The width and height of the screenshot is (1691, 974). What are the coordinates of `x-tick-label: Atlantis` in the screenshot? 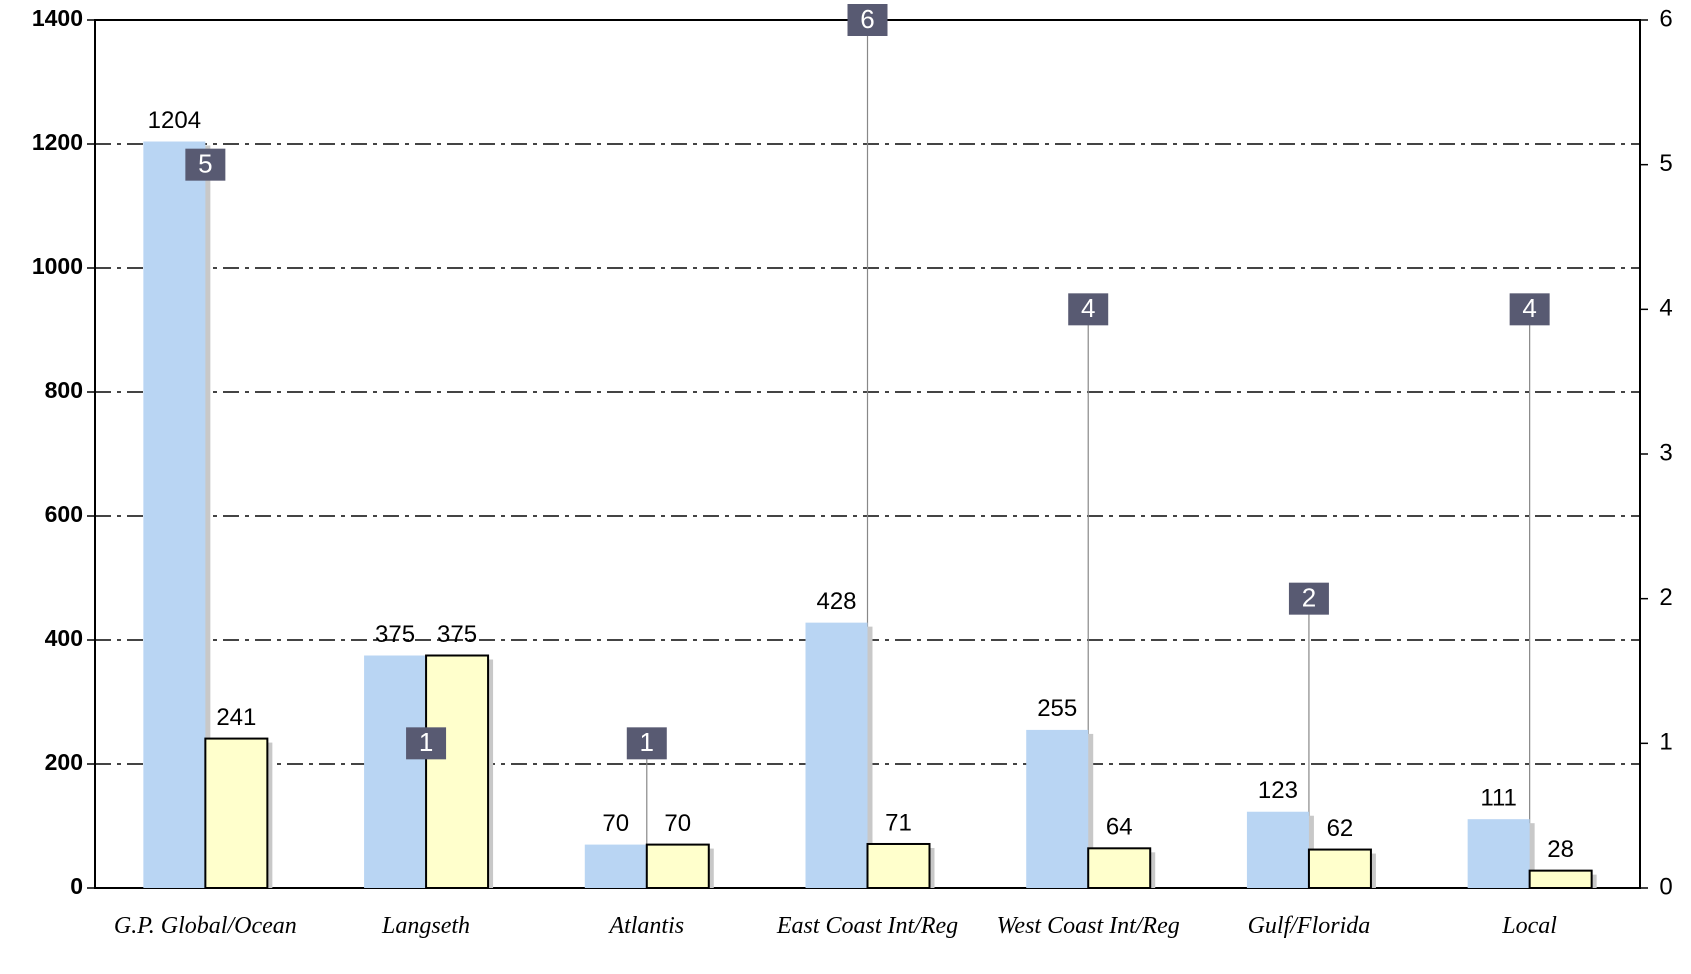 It's located at (647, 926).